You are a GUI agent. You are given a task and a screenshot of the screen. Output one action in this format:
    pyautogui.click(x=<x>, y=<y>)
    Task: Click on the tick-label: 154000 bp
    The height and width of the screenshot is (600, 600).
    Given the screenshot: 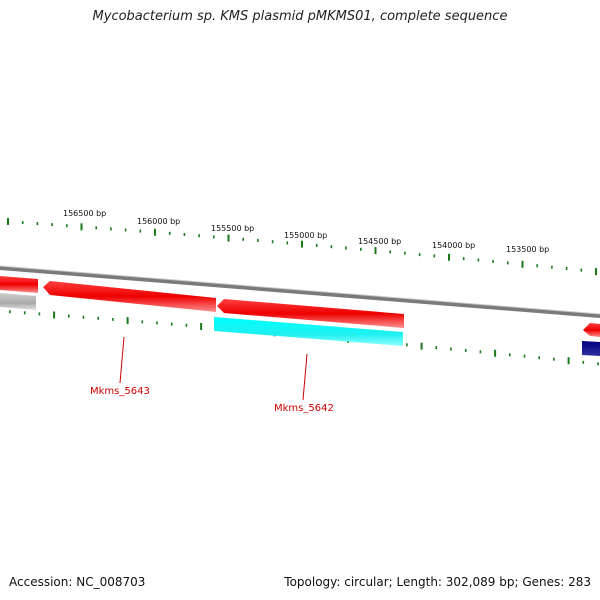 What is the action you would take?
    pyautogui.click(x=453, y=245)
    